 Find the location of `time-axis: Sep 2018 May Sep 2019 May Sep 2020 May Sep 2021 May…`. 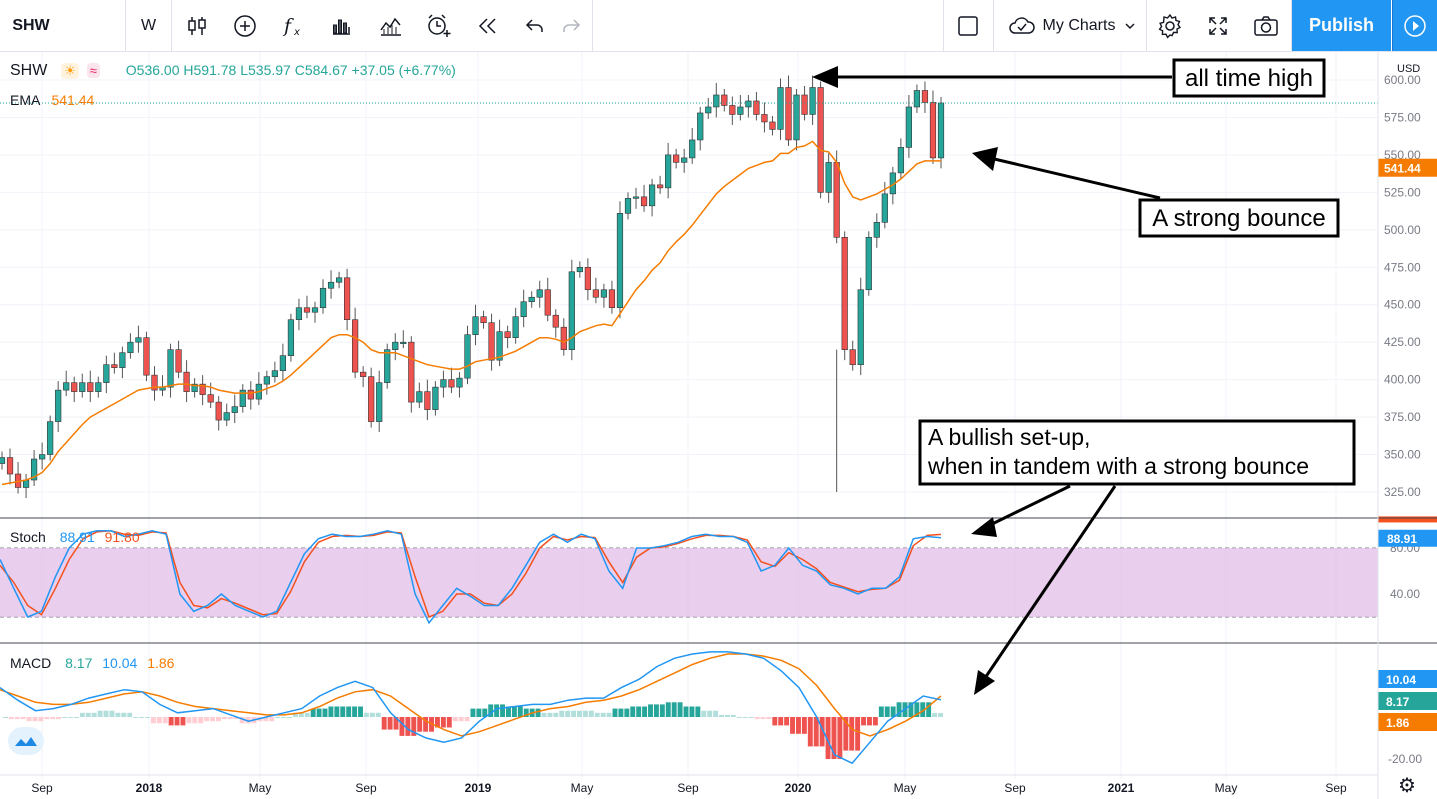

time-axis: Sep 2018 May Sep 2019 May Sep 2020 May Sep 2021 May… is located at coordinates (689, 788).